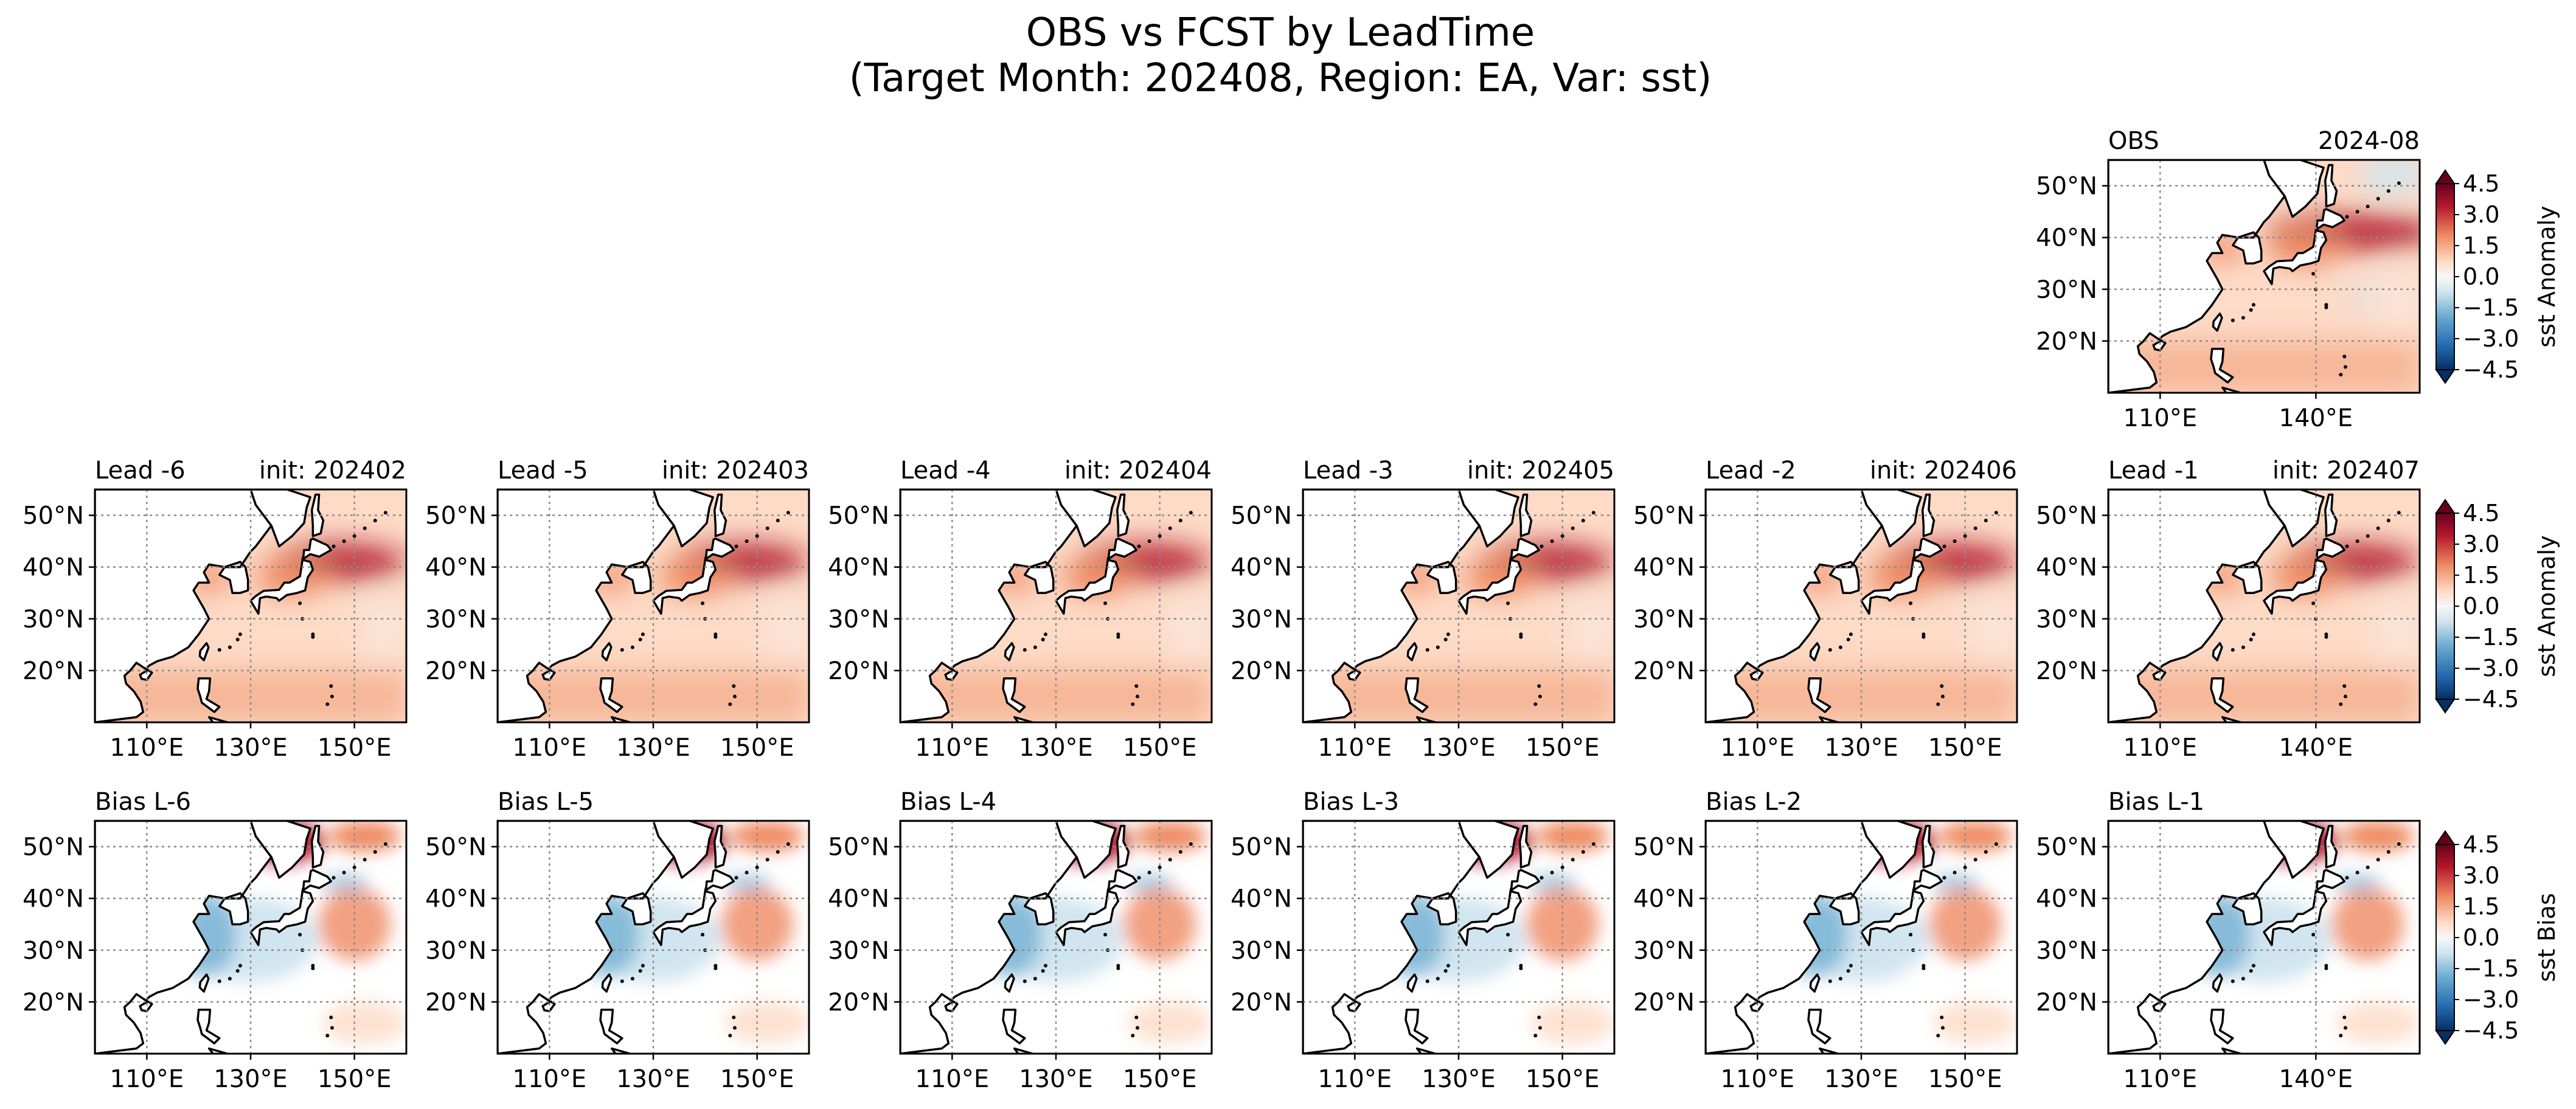 The image size is (2576, 1109). I want to click on y-tick-label: 30°N, so click(1664, 951).